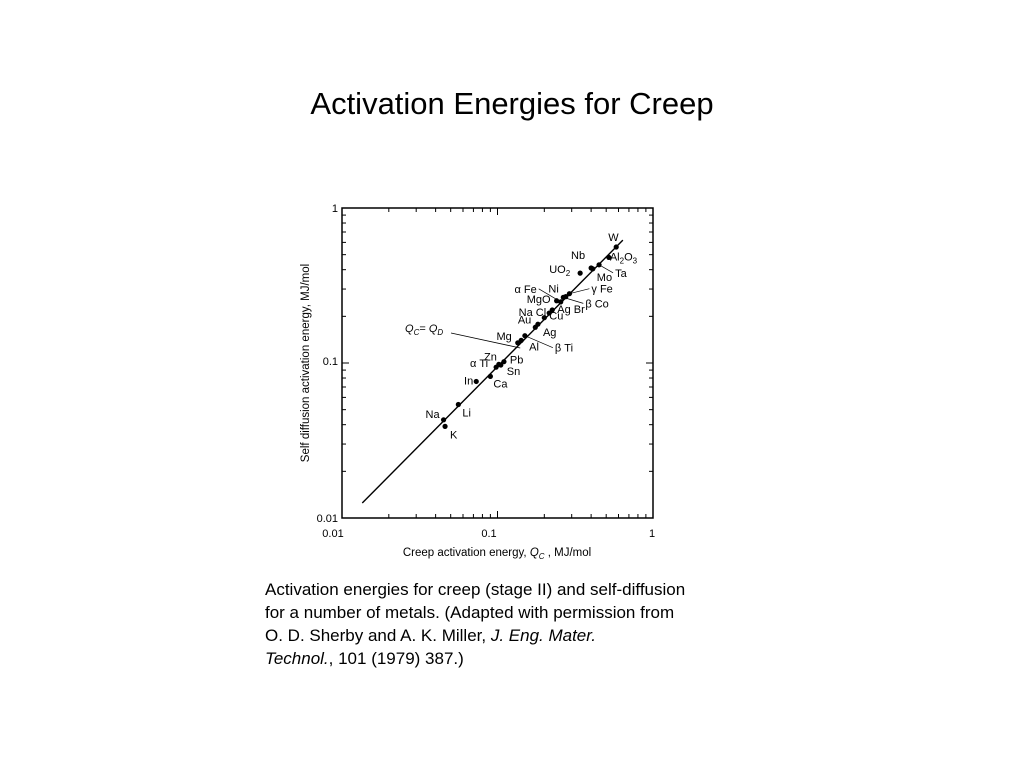  I want to click on point-label-sn-7: Sn, so click(513, 372).